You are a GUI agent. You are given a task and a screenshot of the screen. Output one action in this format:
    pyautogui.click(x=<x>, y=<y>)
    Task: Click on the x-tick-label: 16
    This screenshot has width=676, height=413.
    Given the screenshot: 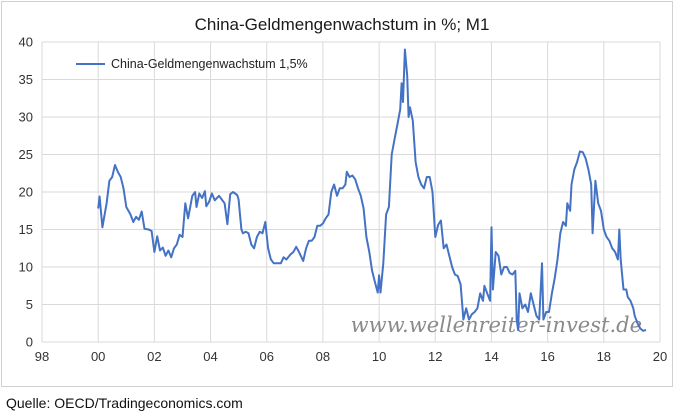 What is the action you would take?
    pyautogui.click(x=547, y=356)
    